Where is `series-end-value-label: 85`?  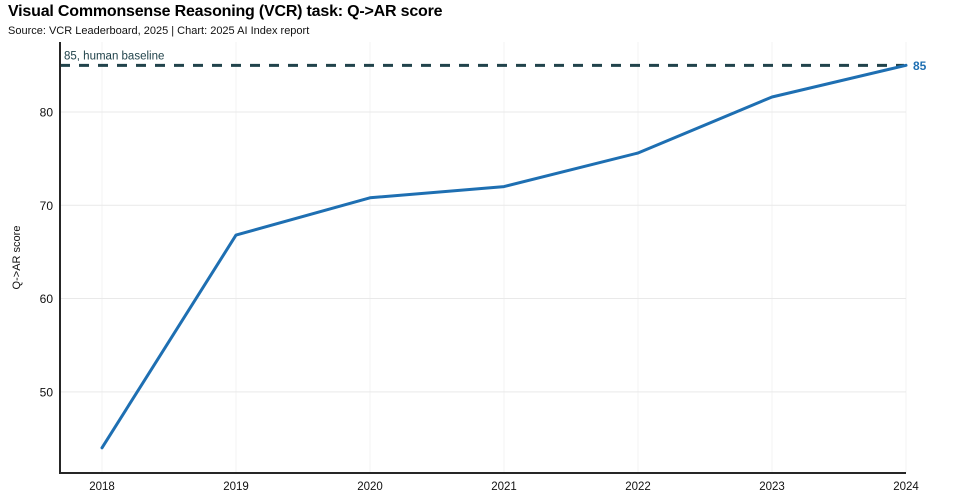
series-end-value-label: 85 is located at coordinates (920, 66).